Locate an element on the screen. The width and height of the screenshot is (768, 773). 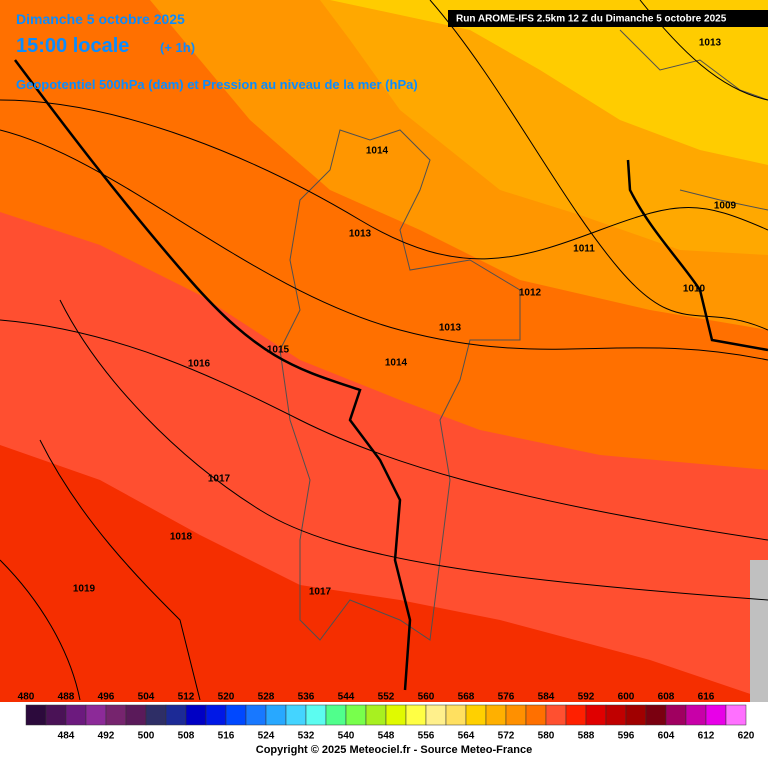
colorbar-label: 544 is located at coordinates (346, 697).